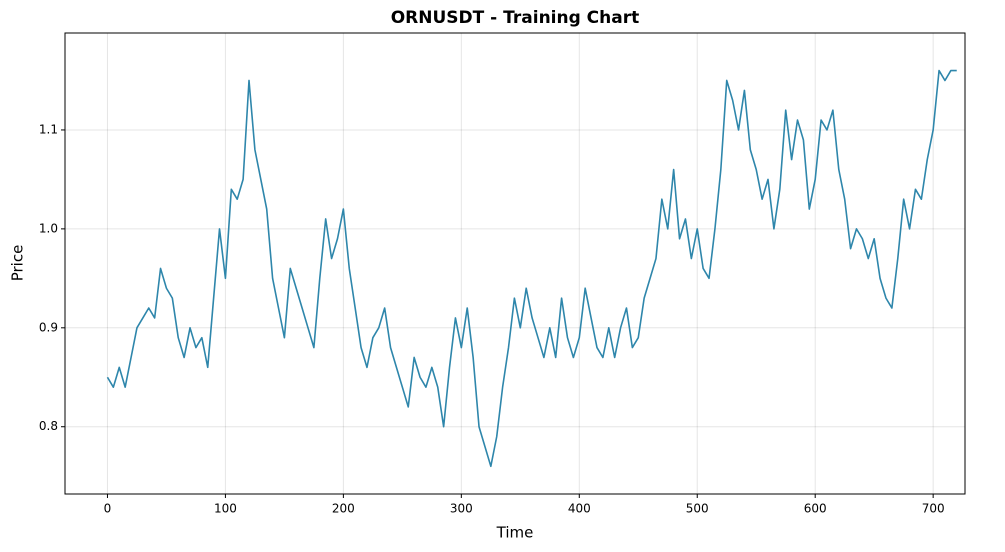 This screenshot has width=1005, height=552. I want to click on y-tick-label: 1.0, so click(48, 228).